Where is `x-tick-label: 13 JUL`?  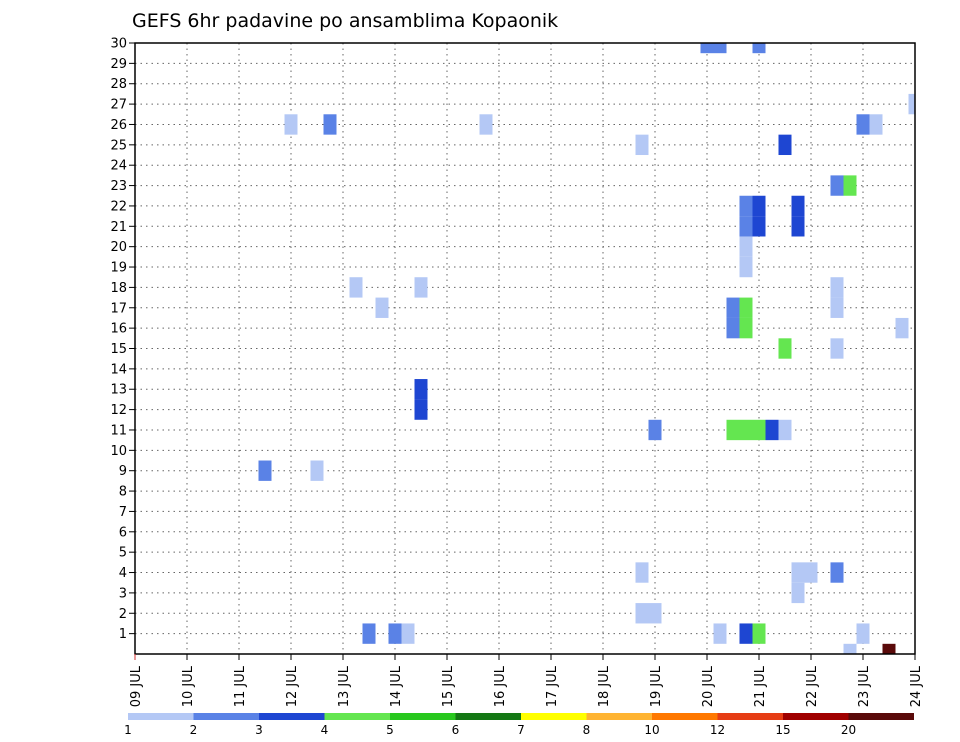 x-tick-label: 13 JUL is located at coordinates (344, 686).